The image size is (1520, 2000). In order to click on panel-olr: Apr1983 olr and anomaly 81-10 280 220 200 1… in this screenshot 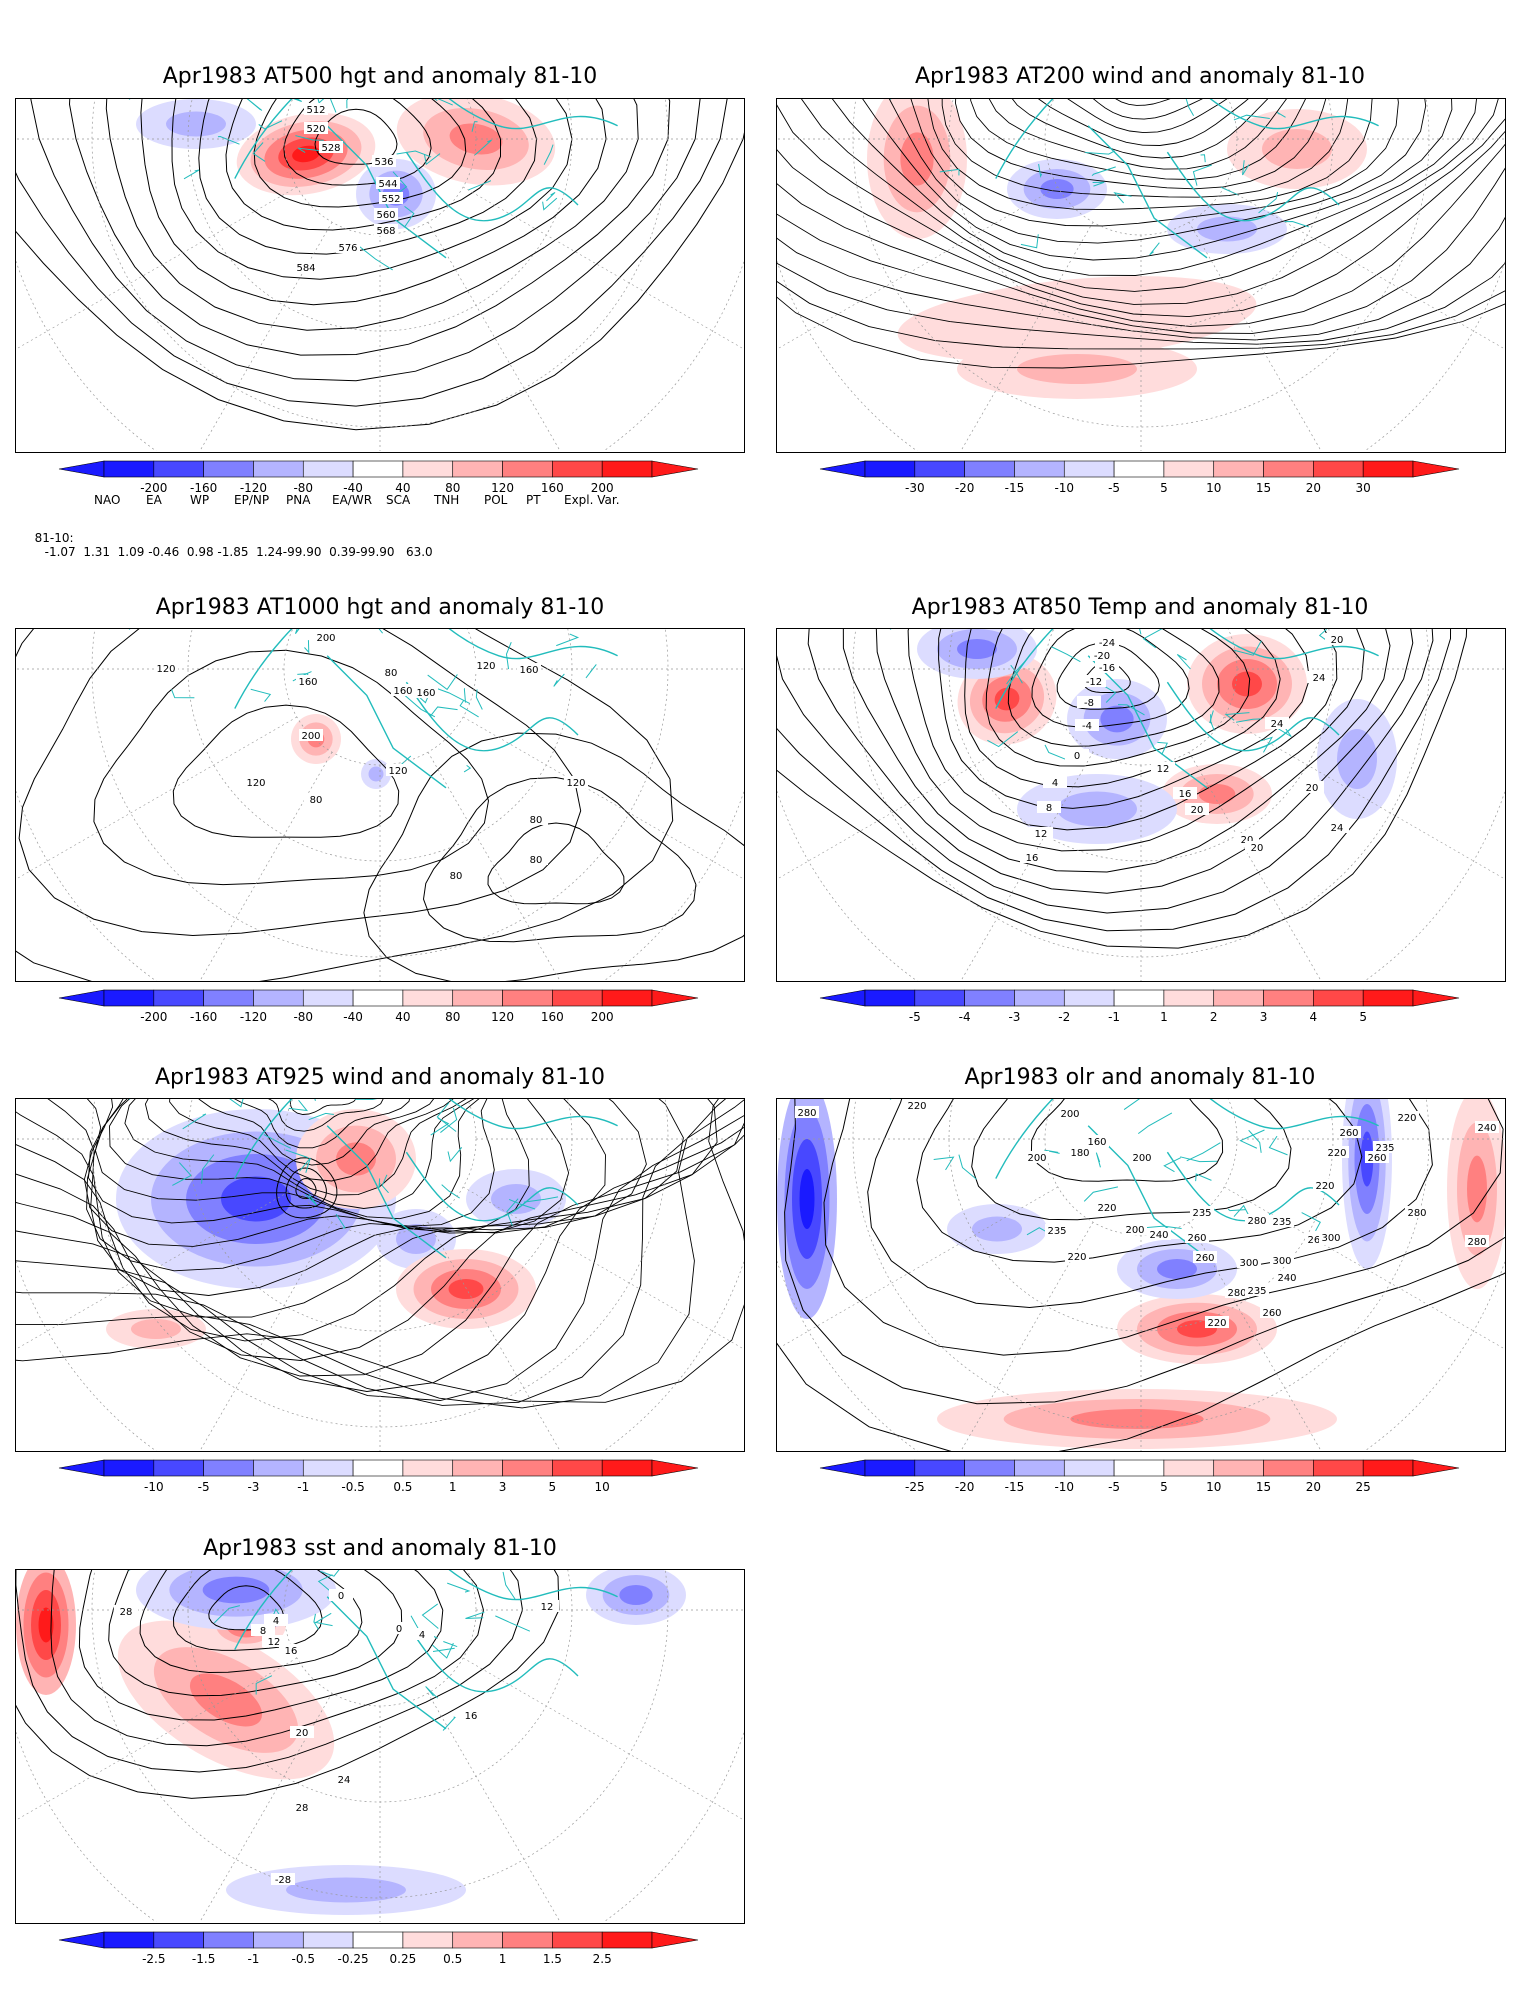, I will do `click(1140, 1250)`.